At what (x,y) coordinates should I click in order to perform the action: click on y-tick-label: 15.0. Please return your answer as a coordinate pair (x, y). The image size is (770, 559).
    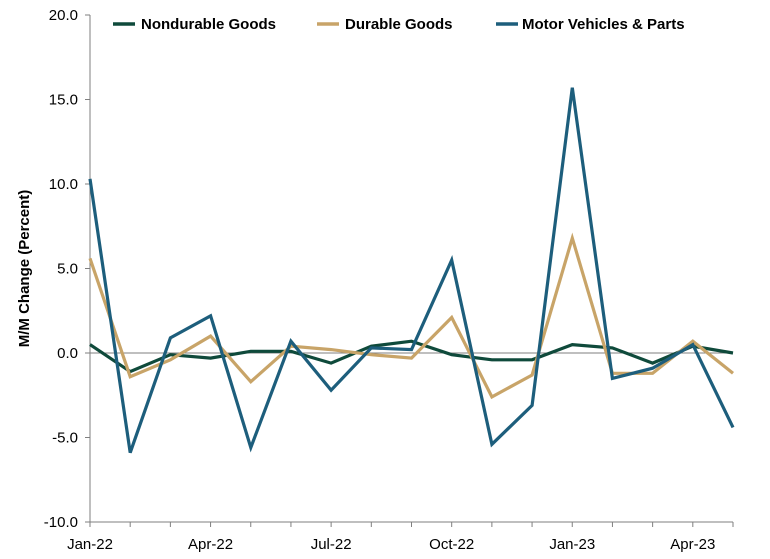
    Looking at the image, I should click on (63, 100).